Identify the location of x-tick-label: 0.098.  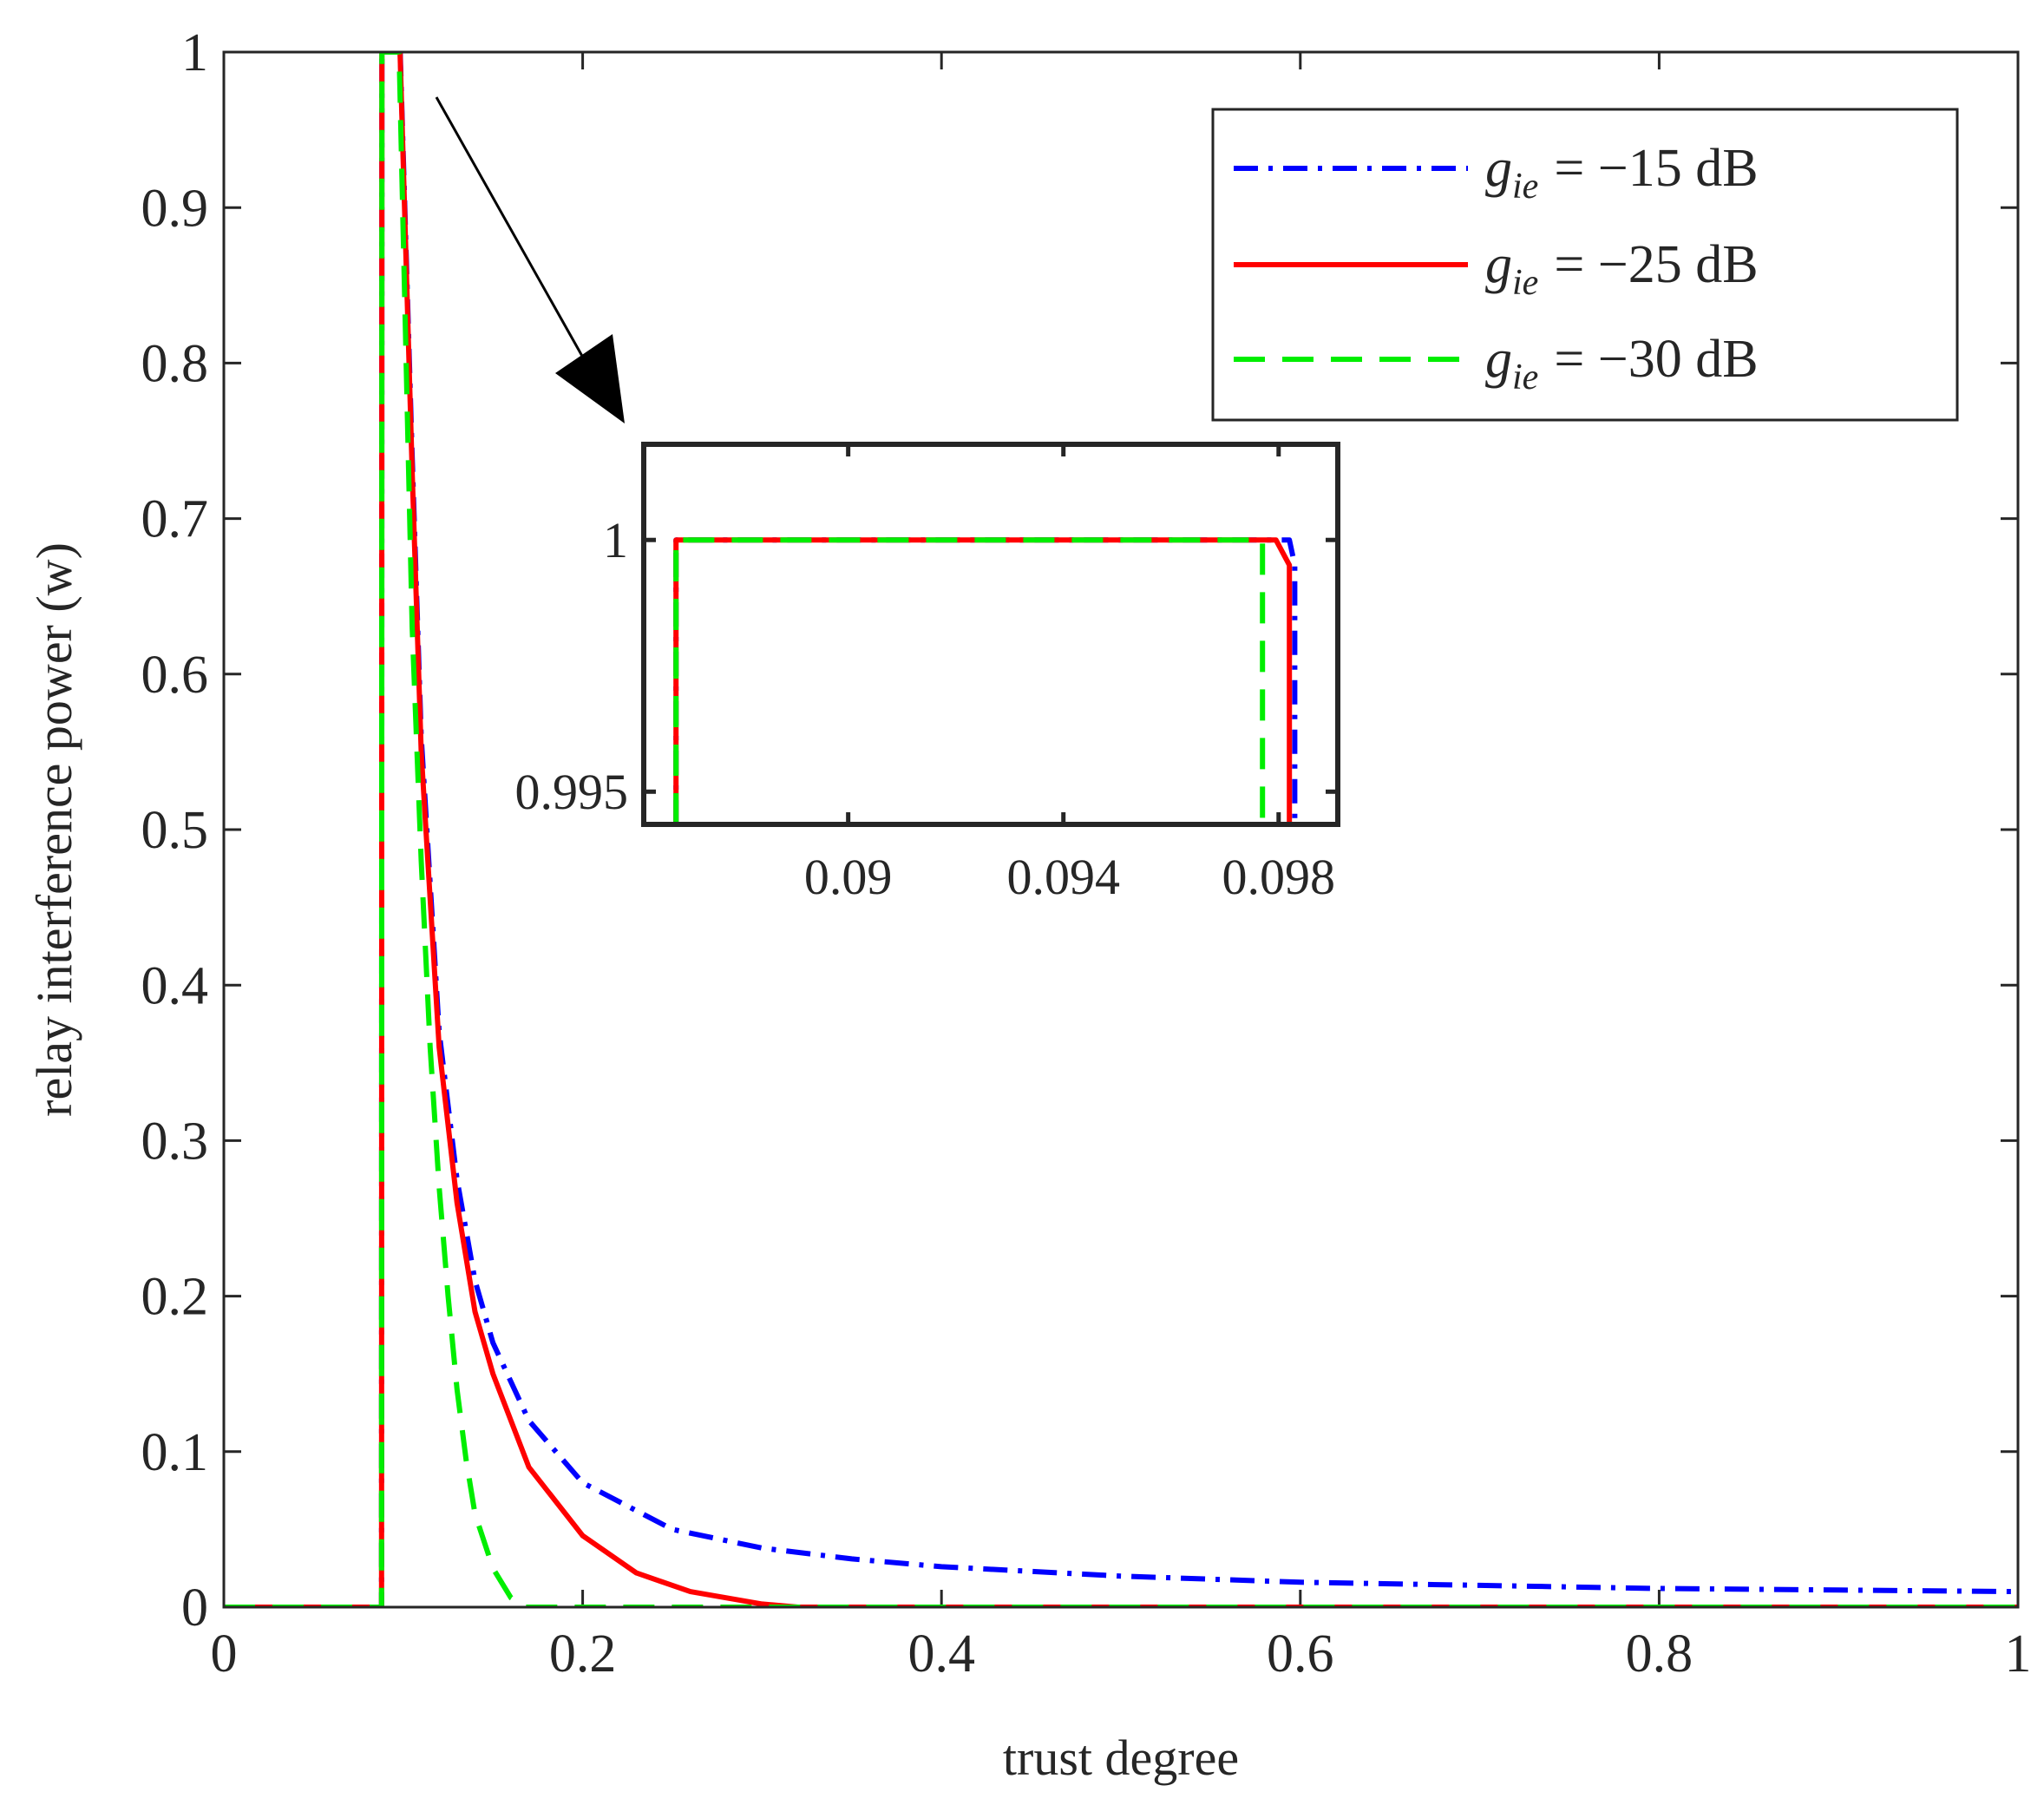
(1279, 877).